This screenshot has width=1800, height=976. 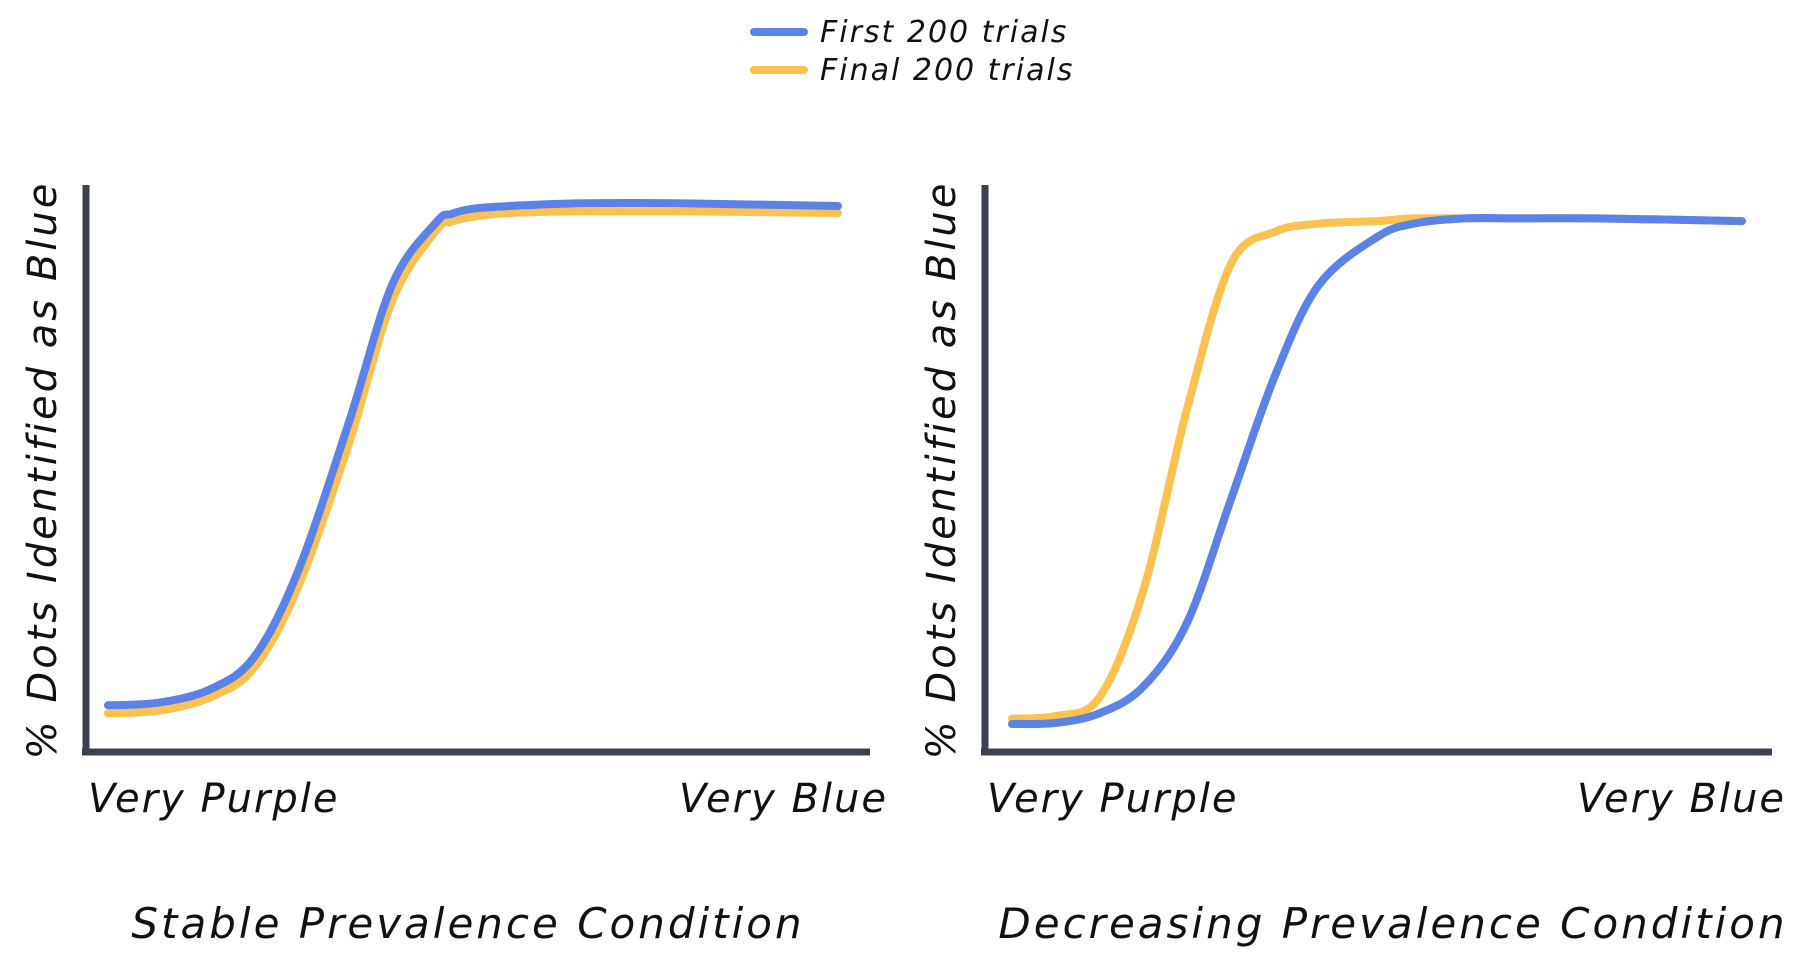 What do you see at coordinates (912, 51) in the screenshot?
I see `legend: First 200 trials Final 200 trials` at bounding box center [912, 51].